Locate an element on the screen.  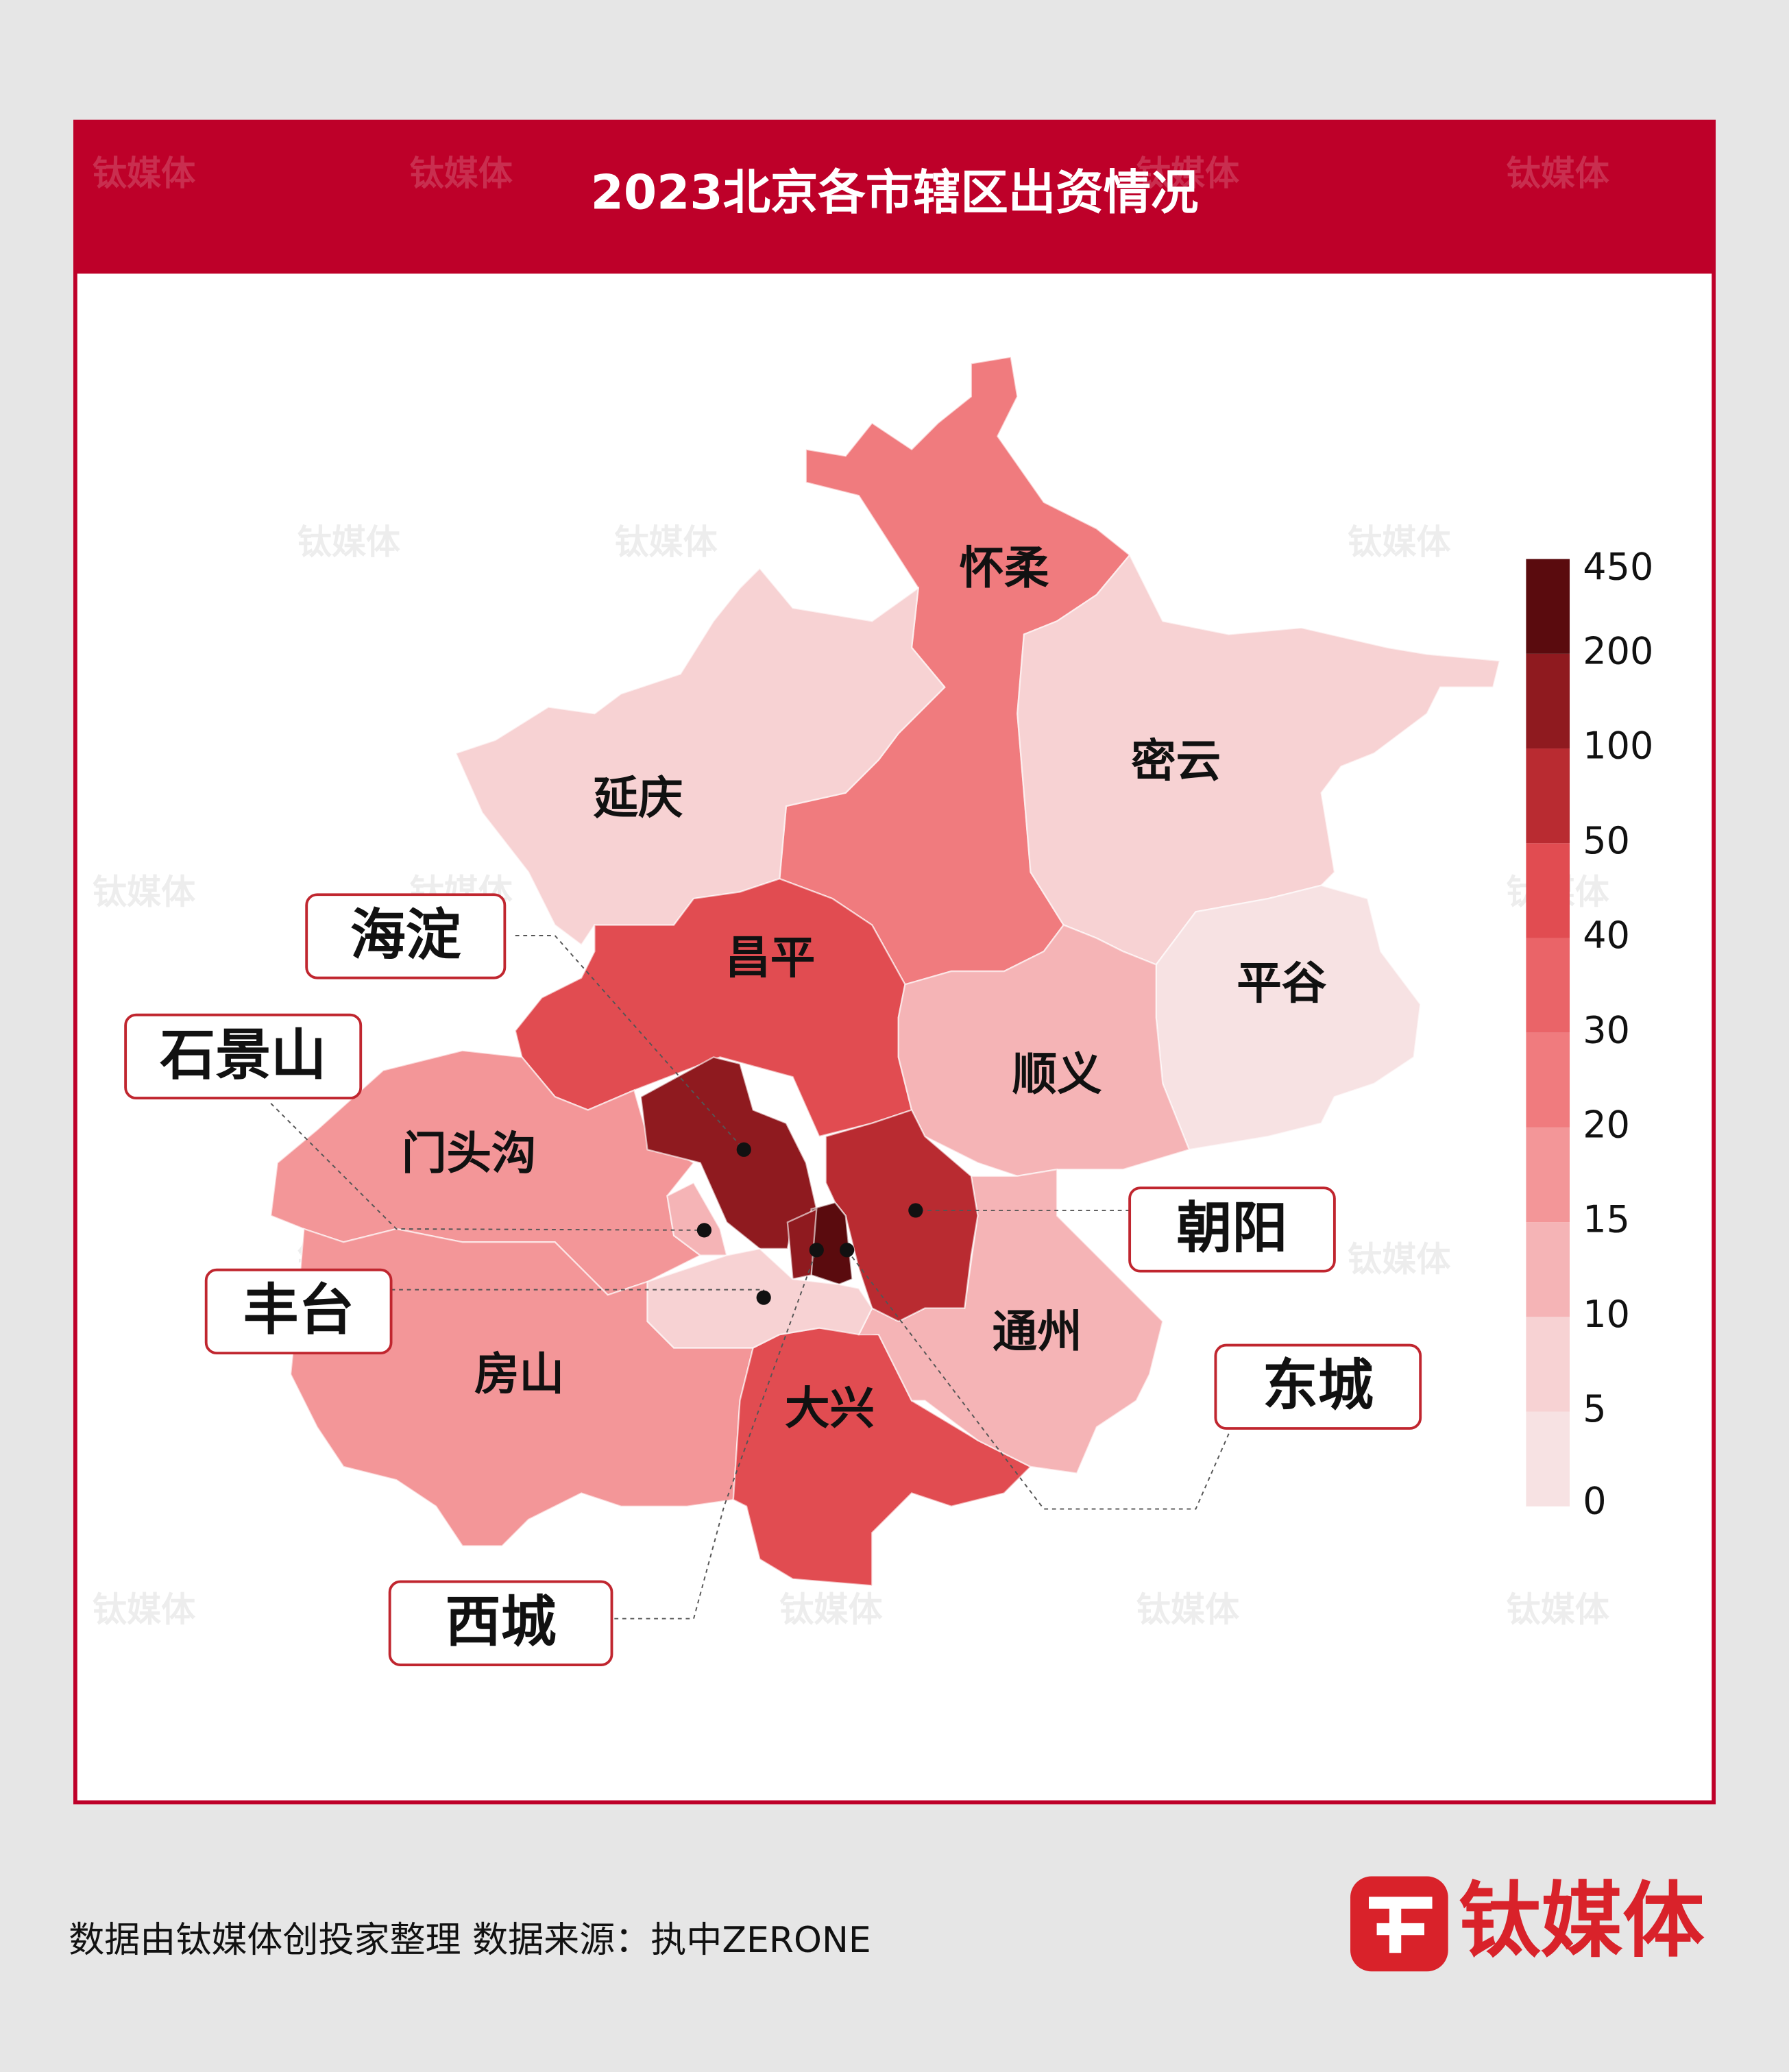
header-band is located at coordinates (894, 197).